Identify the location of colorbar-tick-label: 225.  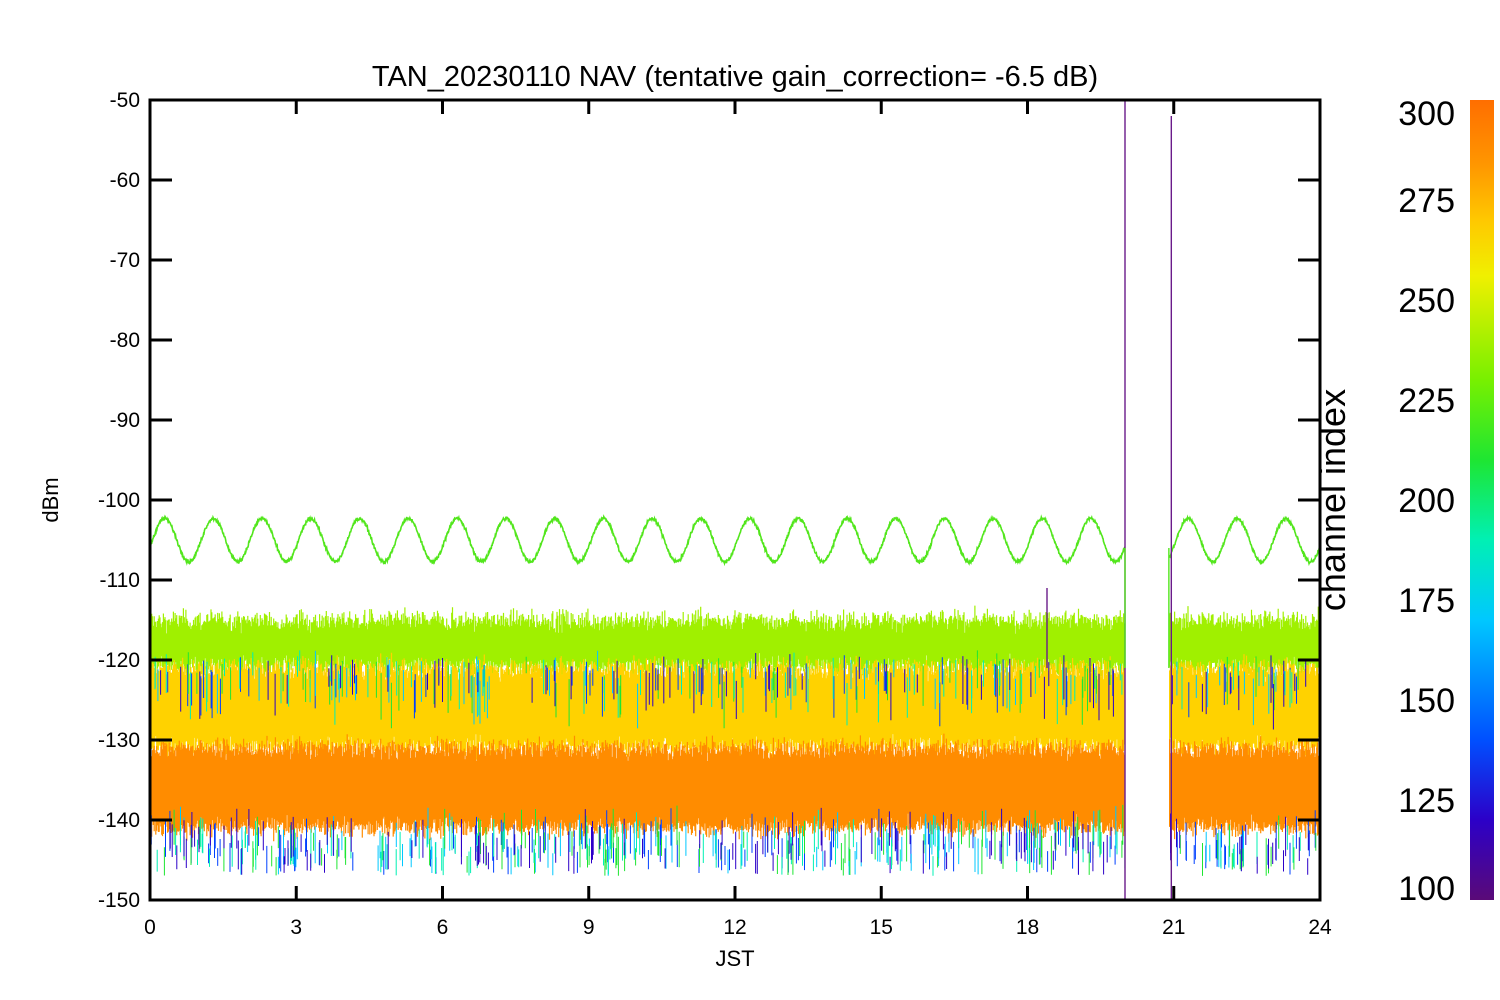
(1426, 401).